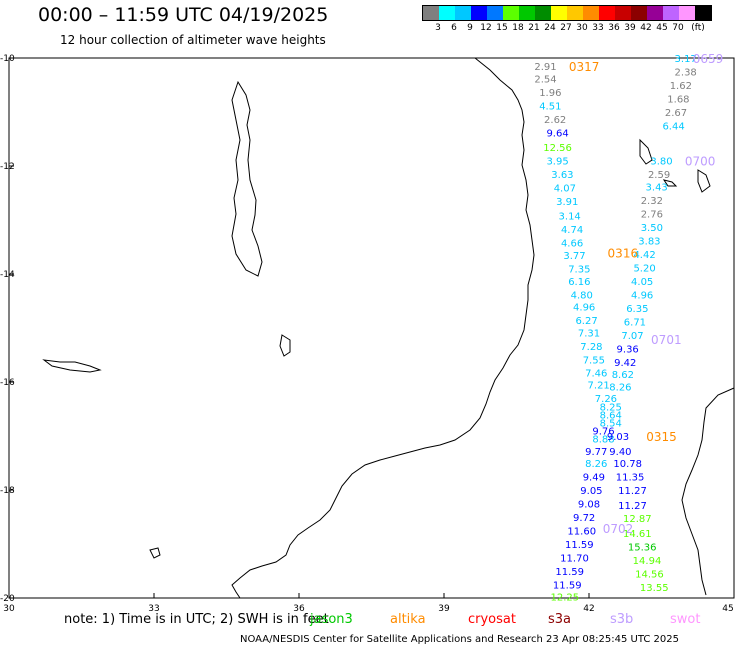  I want to click on swh-value: 3.80, so click(661, 162).